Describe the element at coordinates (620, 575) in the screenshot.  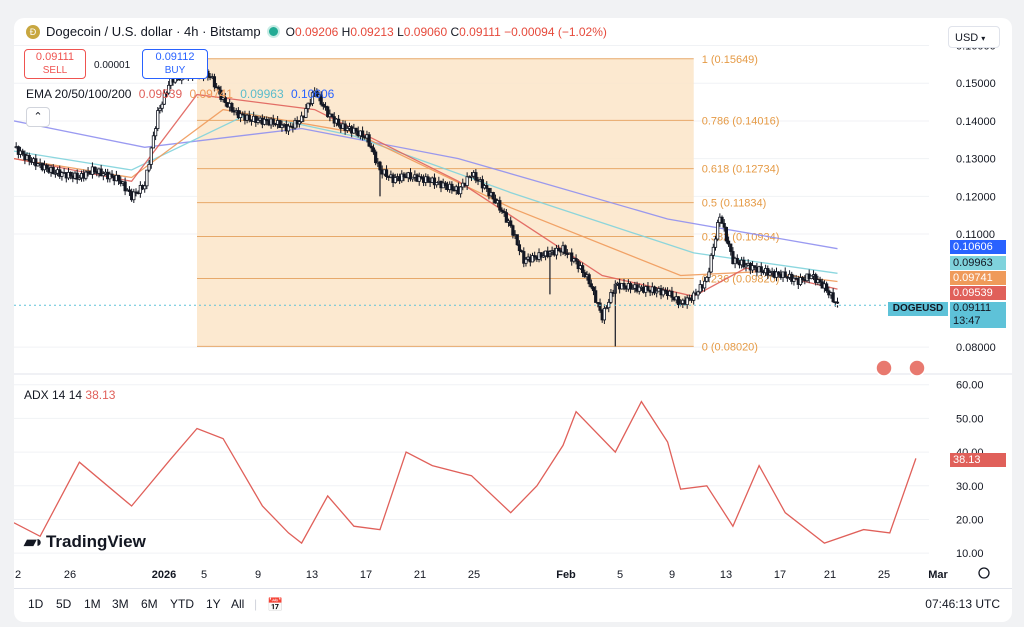
I see `time-axis-label: 5` at that location.